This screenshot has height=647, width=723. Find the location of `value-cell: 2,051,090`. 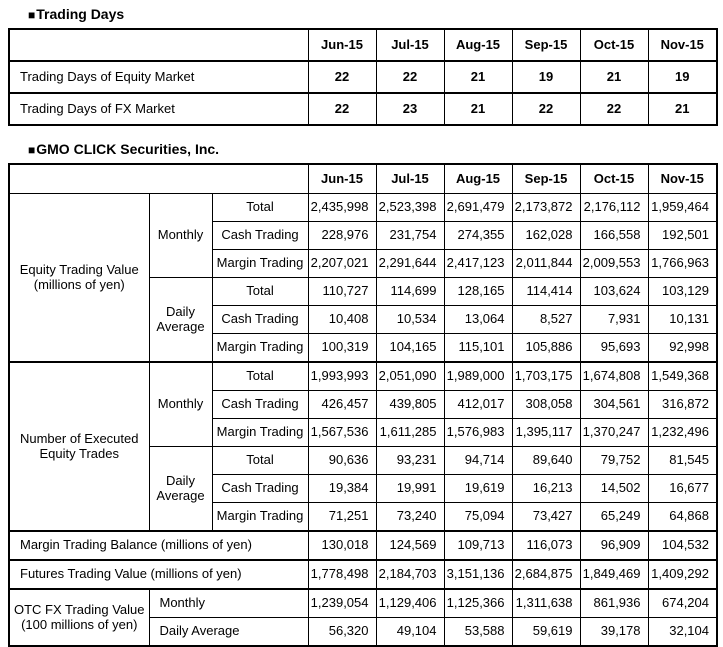

value-cell: 2,051,090 is located at coordinates (410, 376).